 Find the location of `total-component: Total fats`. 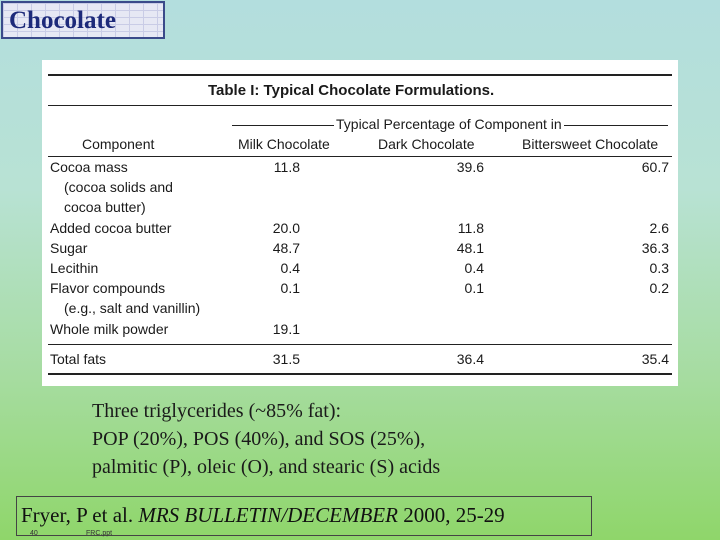

total-component: Total fats is located at coordinates (78, 359).